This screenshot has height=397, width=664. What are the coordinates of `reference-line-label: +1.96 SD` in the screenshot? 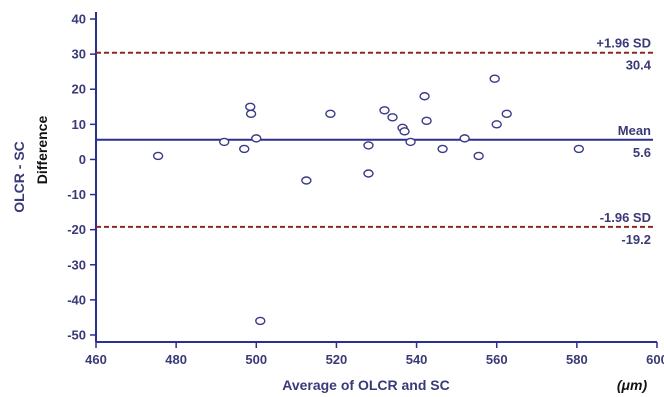 It's located at (623, 43).